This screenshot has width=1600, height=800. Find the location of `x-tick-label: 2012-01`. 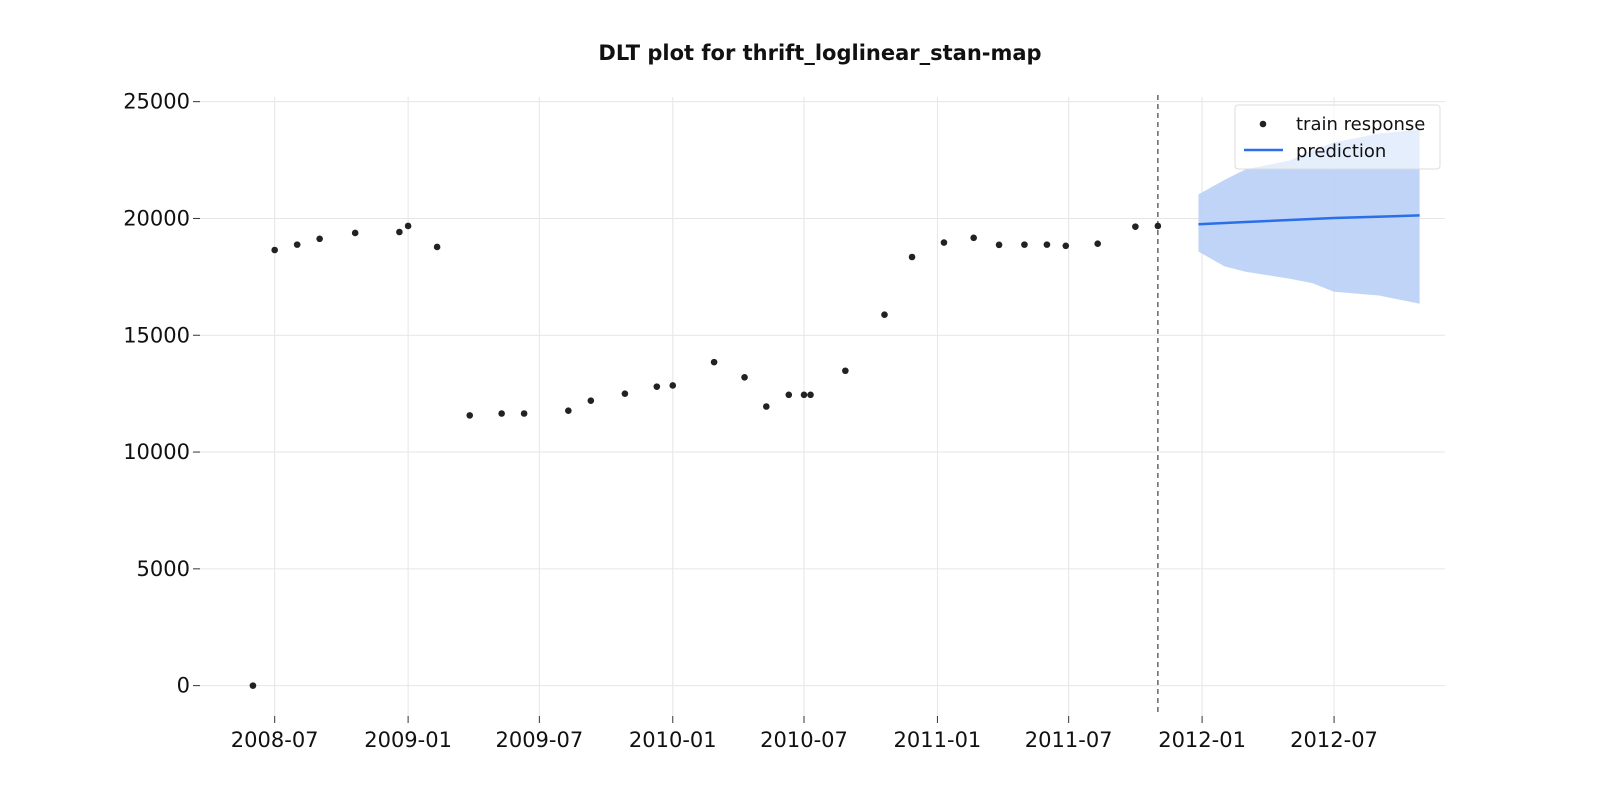

x-tick-label: 2012-01 is located at coordinates (1202, 740).